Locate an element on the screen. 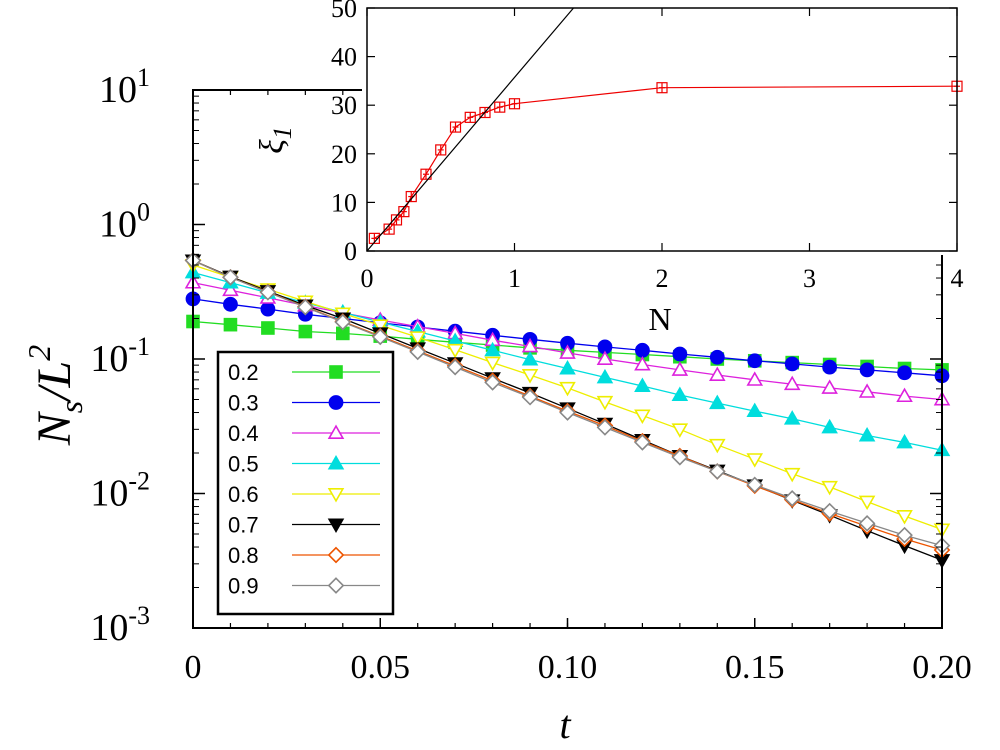 The image size is (1000, 750). main-y-axis-label-rest: /L is located at coordinates (54, 382).